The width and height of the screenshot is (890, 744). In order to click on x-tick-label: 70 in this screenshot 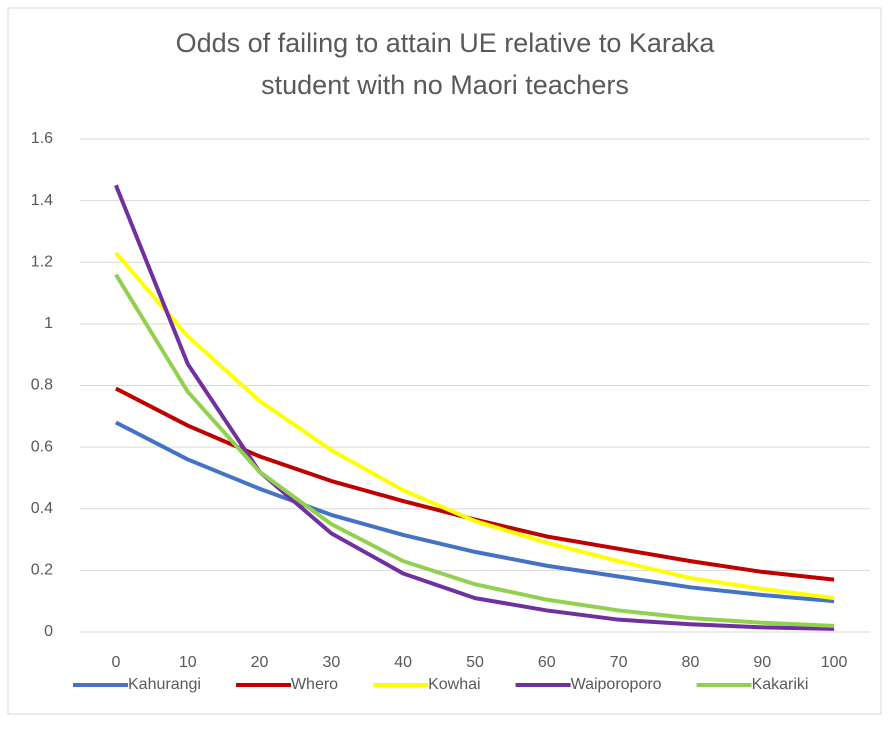, I will do `click(619, 662)`.